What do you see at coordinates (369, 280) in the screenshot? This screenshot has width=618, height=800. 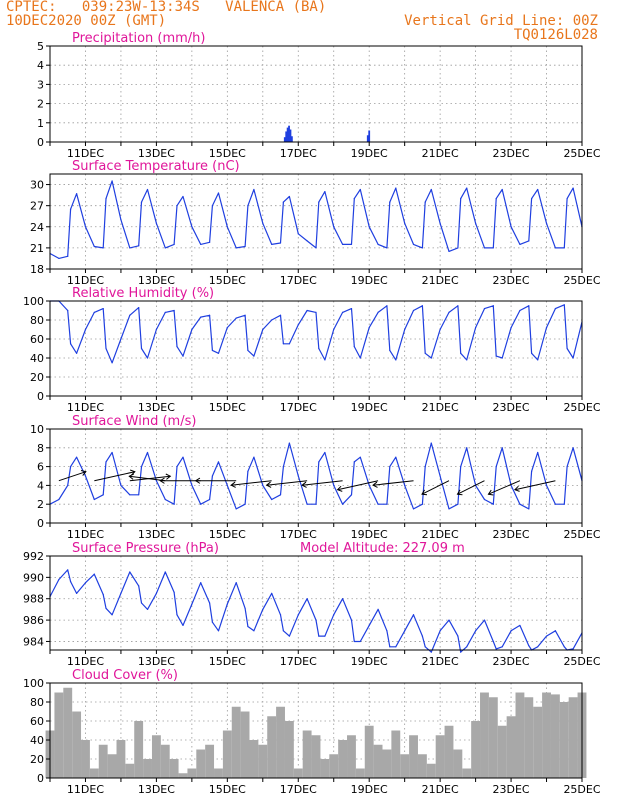 I see `x-tick-label: 19DEC` at bounding box center [369, 280].